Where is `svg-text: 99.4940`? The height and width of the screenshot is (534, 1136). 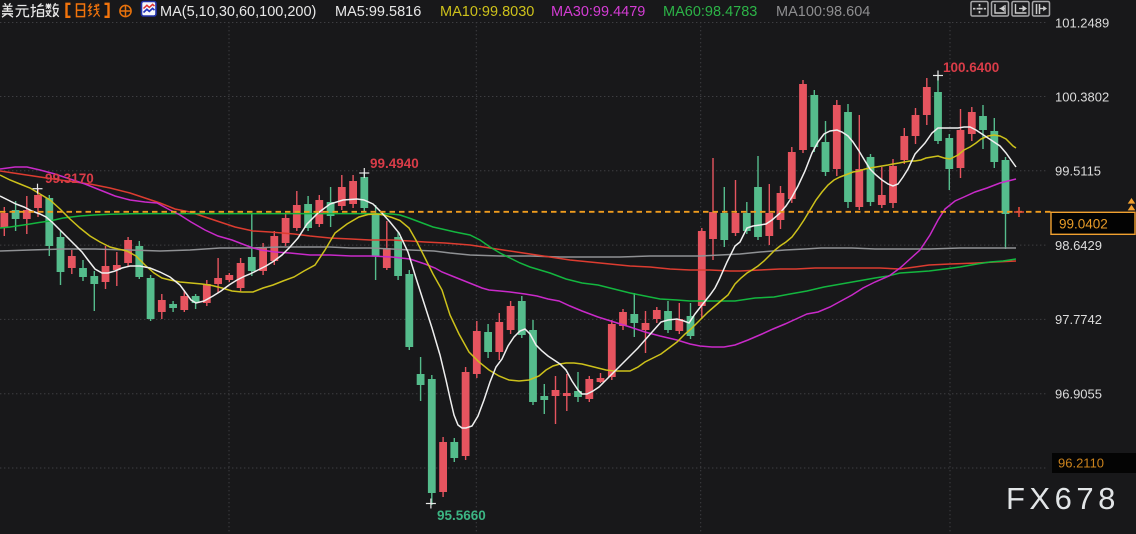
svg-text: 99.4940 is located at coordinates (394, 163).